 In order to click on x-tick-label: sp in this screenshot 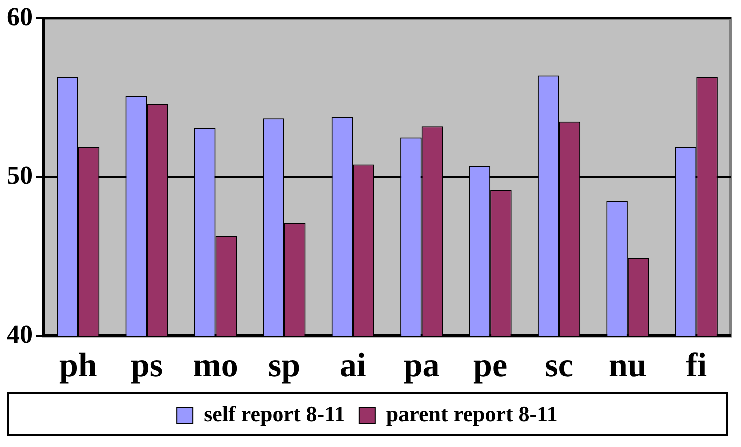, I will do `click(284, 365)`.